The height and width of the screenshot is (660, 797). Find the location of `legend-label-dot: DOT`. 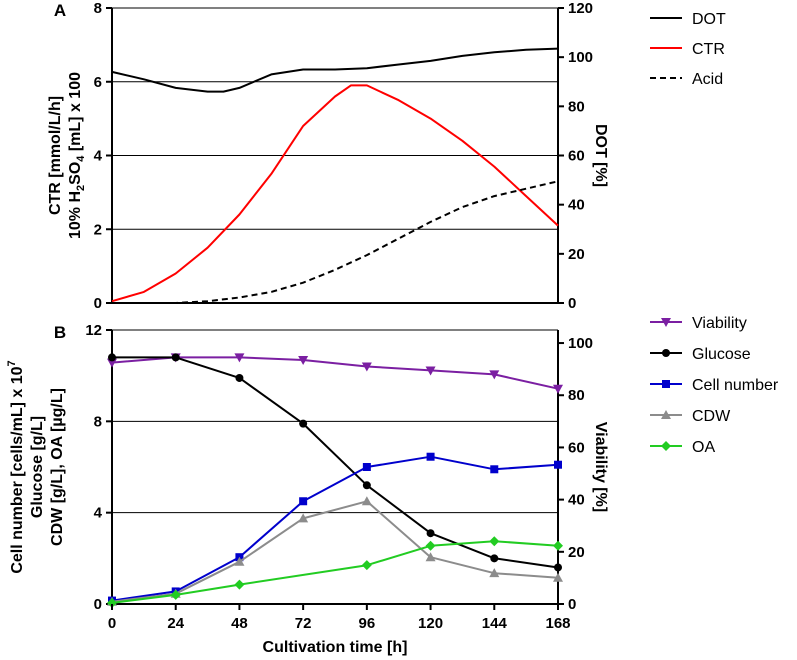

legend-label-dot: DOT is located at coordinates (709, 19).